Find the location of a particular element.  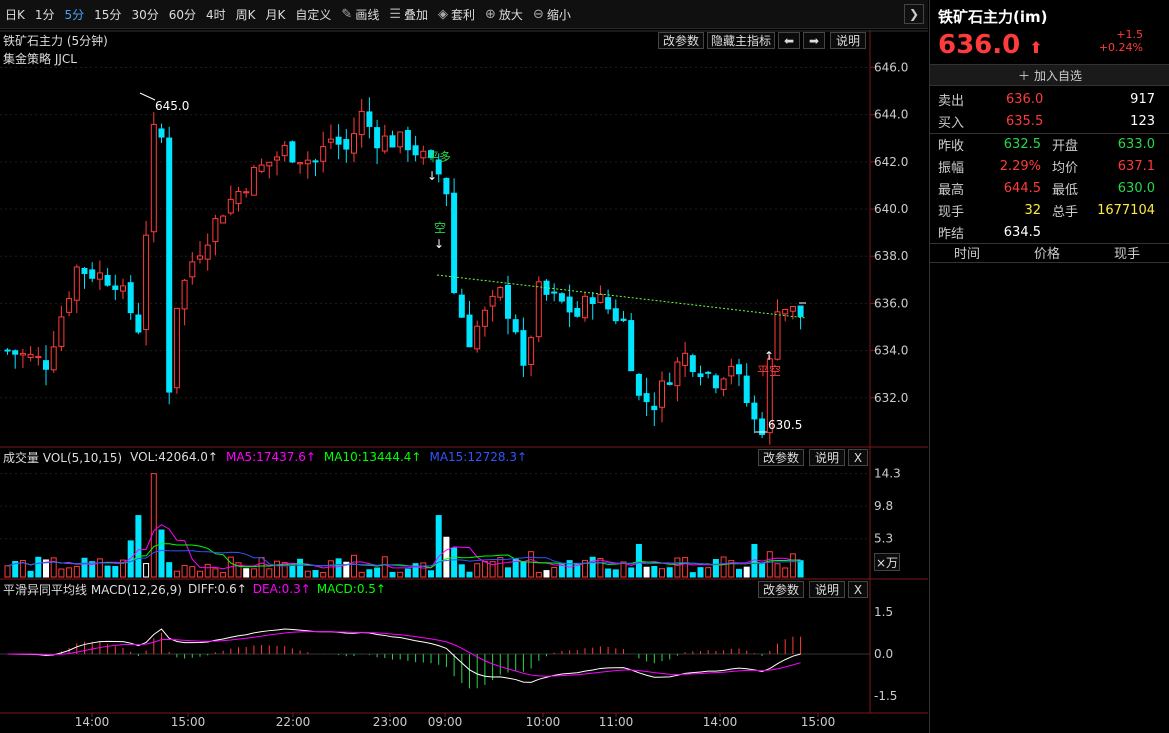

change-params-button: 改参数 is located at coordinates (681, 40).